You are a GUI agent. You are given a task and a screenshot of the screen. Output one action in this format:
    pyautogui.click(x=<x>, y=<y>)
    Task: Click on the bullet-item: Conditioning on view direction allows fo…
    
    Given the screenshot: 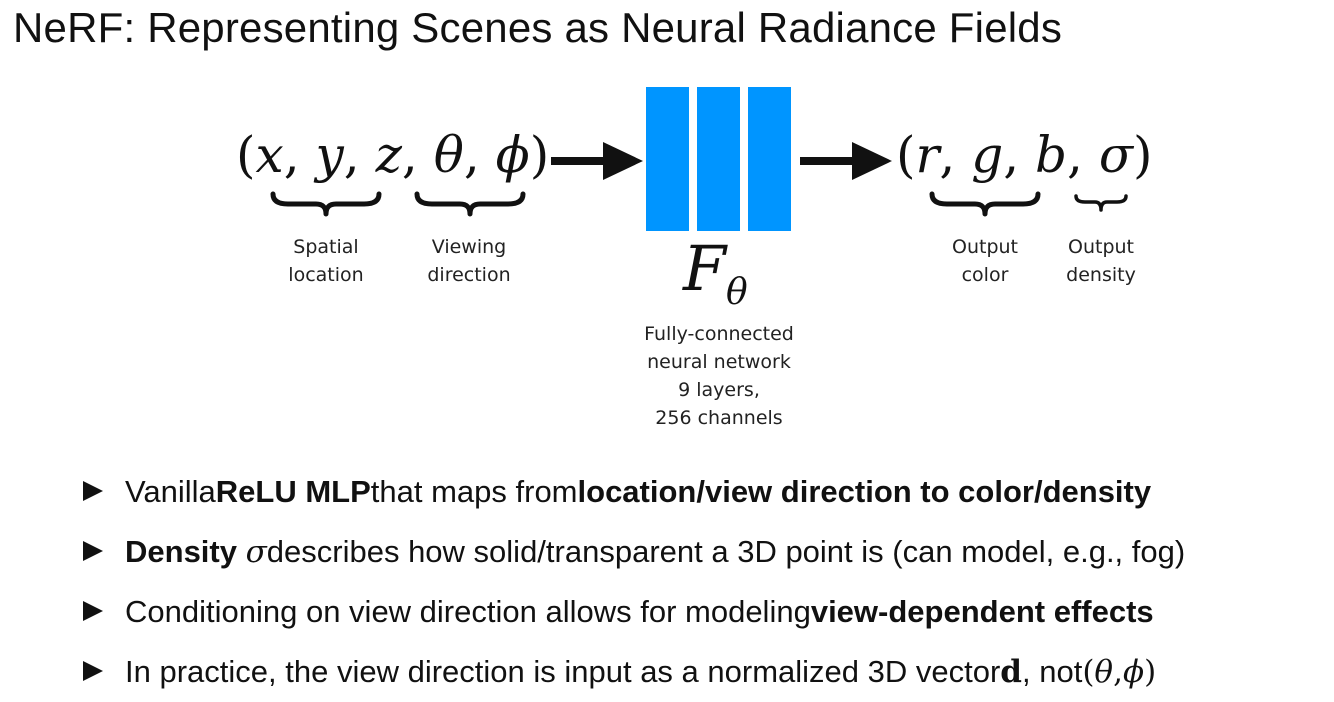 What is the action you would take?
    pyautogui.click(x=634, y=612)
    